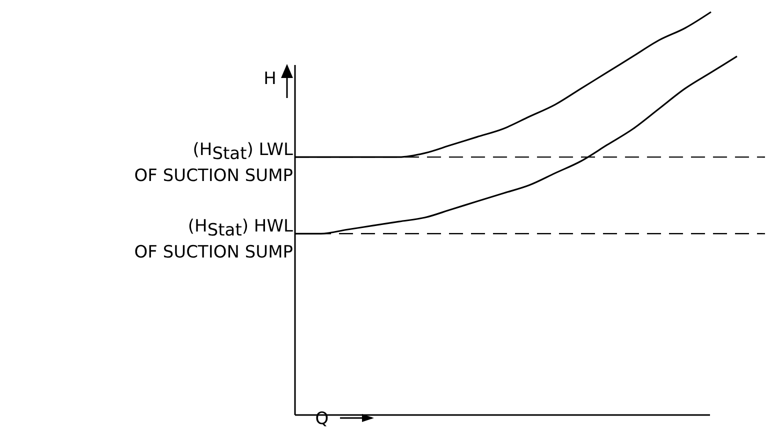 Image resolution: width=768 pixels, height=432 pixels. Describe the element at coordinates (270, 79) in the screenshot. I see `y-axis-title: H` at that location.